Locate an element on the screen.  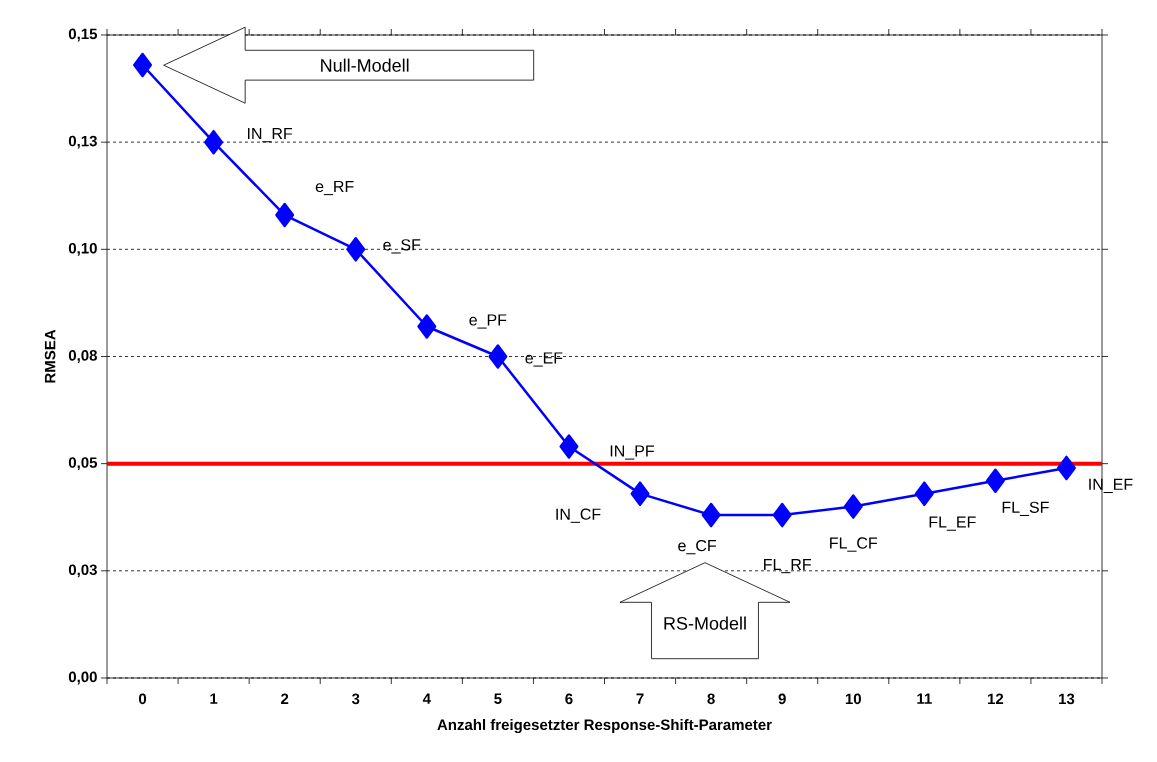
annotation: e_EF is located at coordinates (544, 359).